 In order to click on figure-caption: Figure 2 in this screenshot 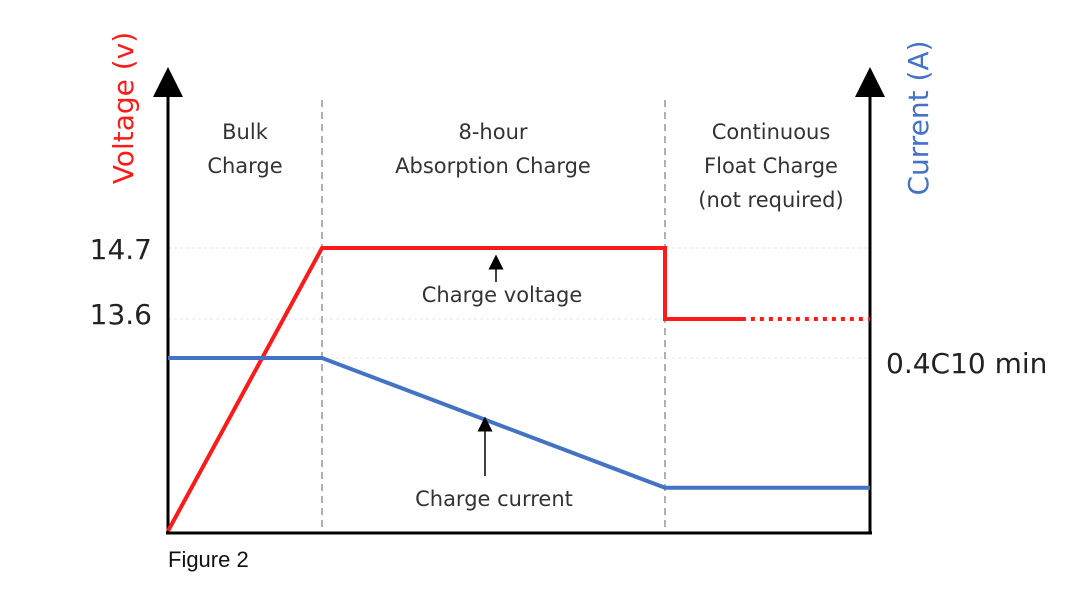, I will do `click(208, 559)`.